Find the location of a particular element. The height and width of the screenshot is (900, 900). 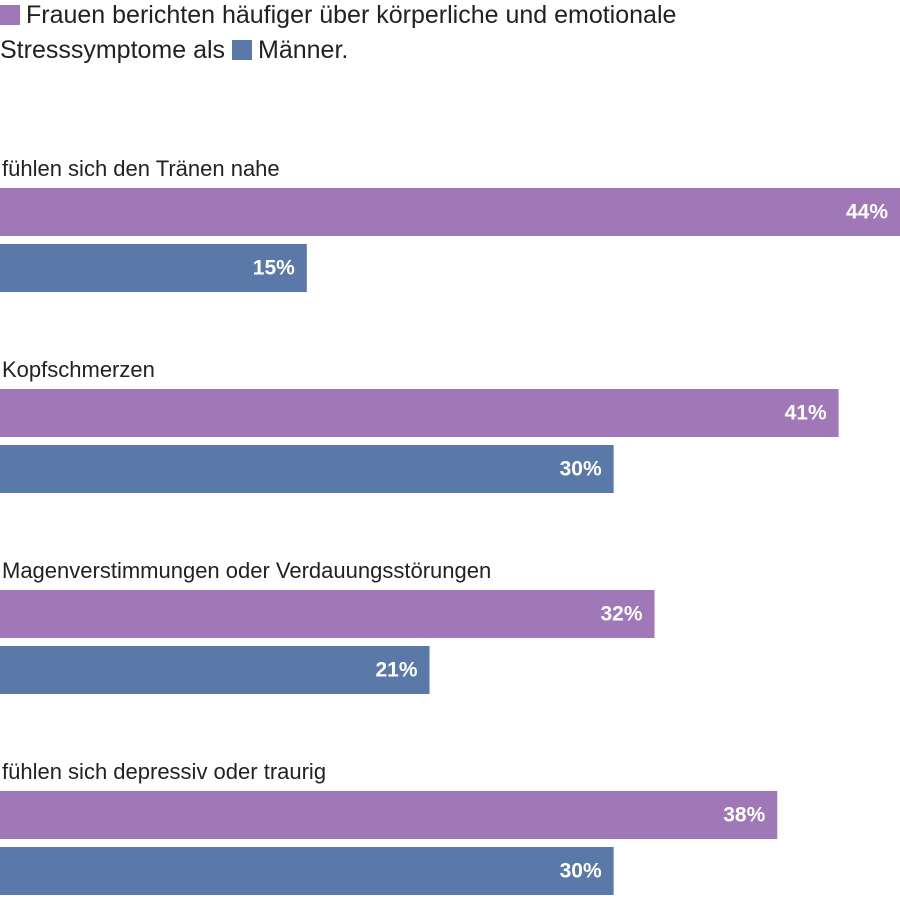

category-label: Kopfschmerzen is located at coordinates (78, 369).